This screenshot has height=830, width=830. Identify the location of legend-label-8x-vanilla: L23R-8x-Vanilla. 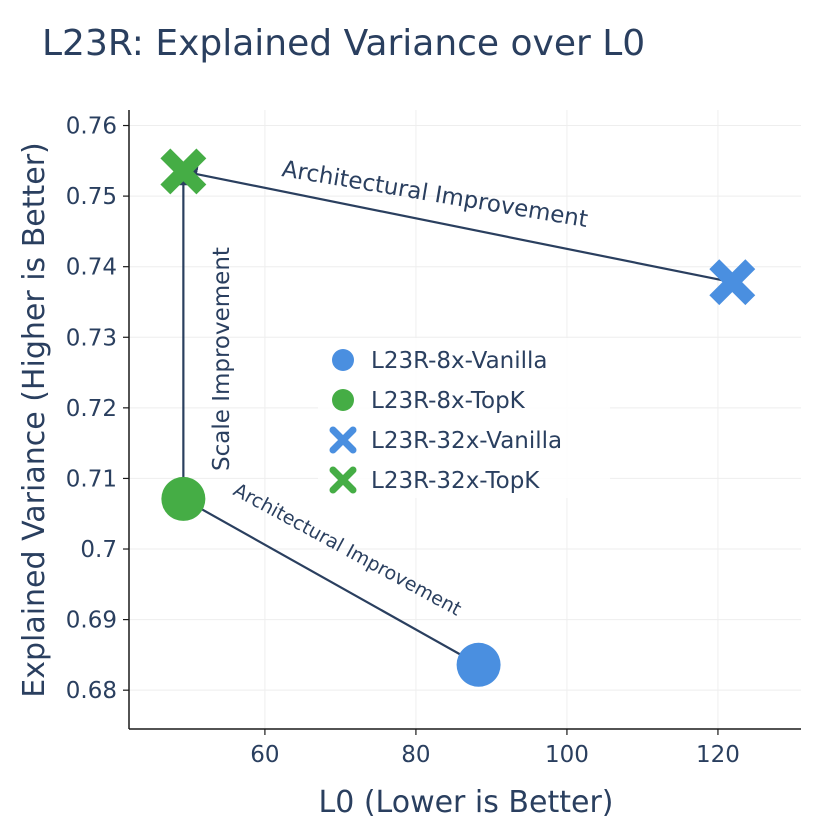
(459, 361).